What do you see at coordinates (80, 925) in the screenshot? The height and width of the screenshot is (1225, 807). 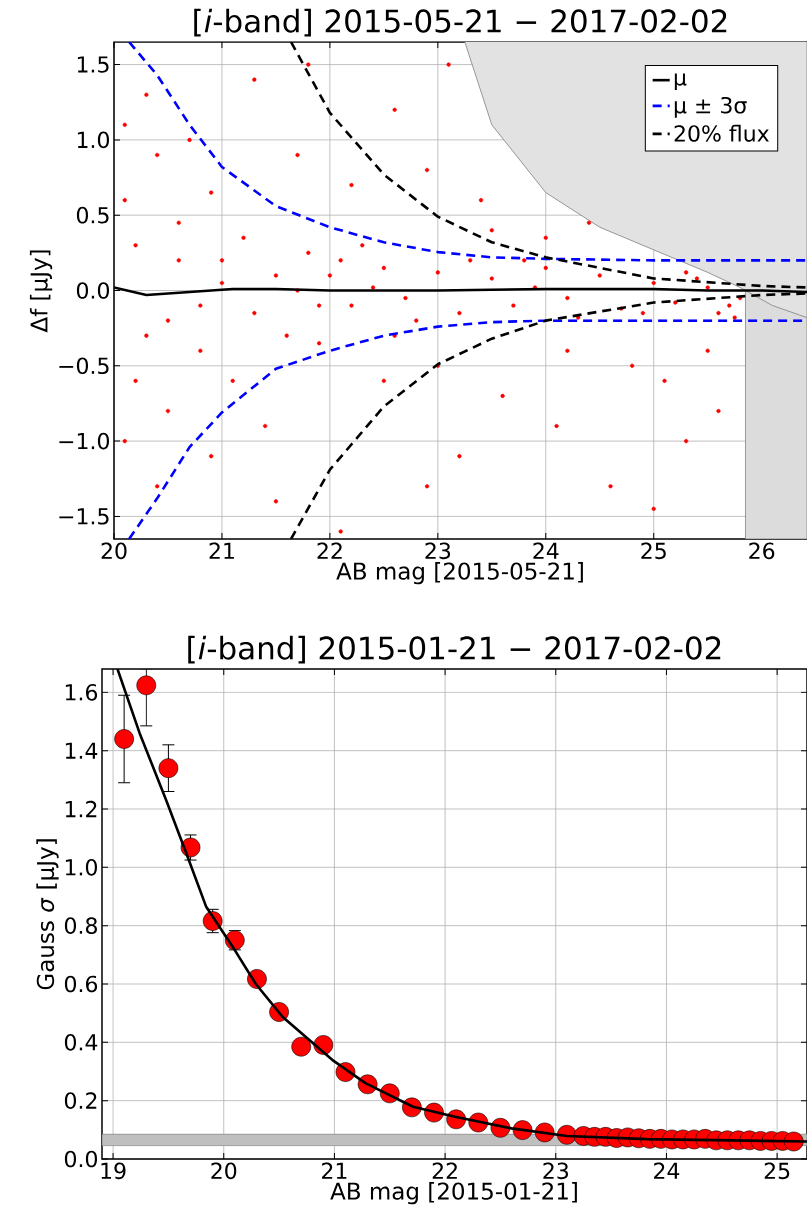 I see `y-tick-label: 0.8` at bounding box center [80, 925].